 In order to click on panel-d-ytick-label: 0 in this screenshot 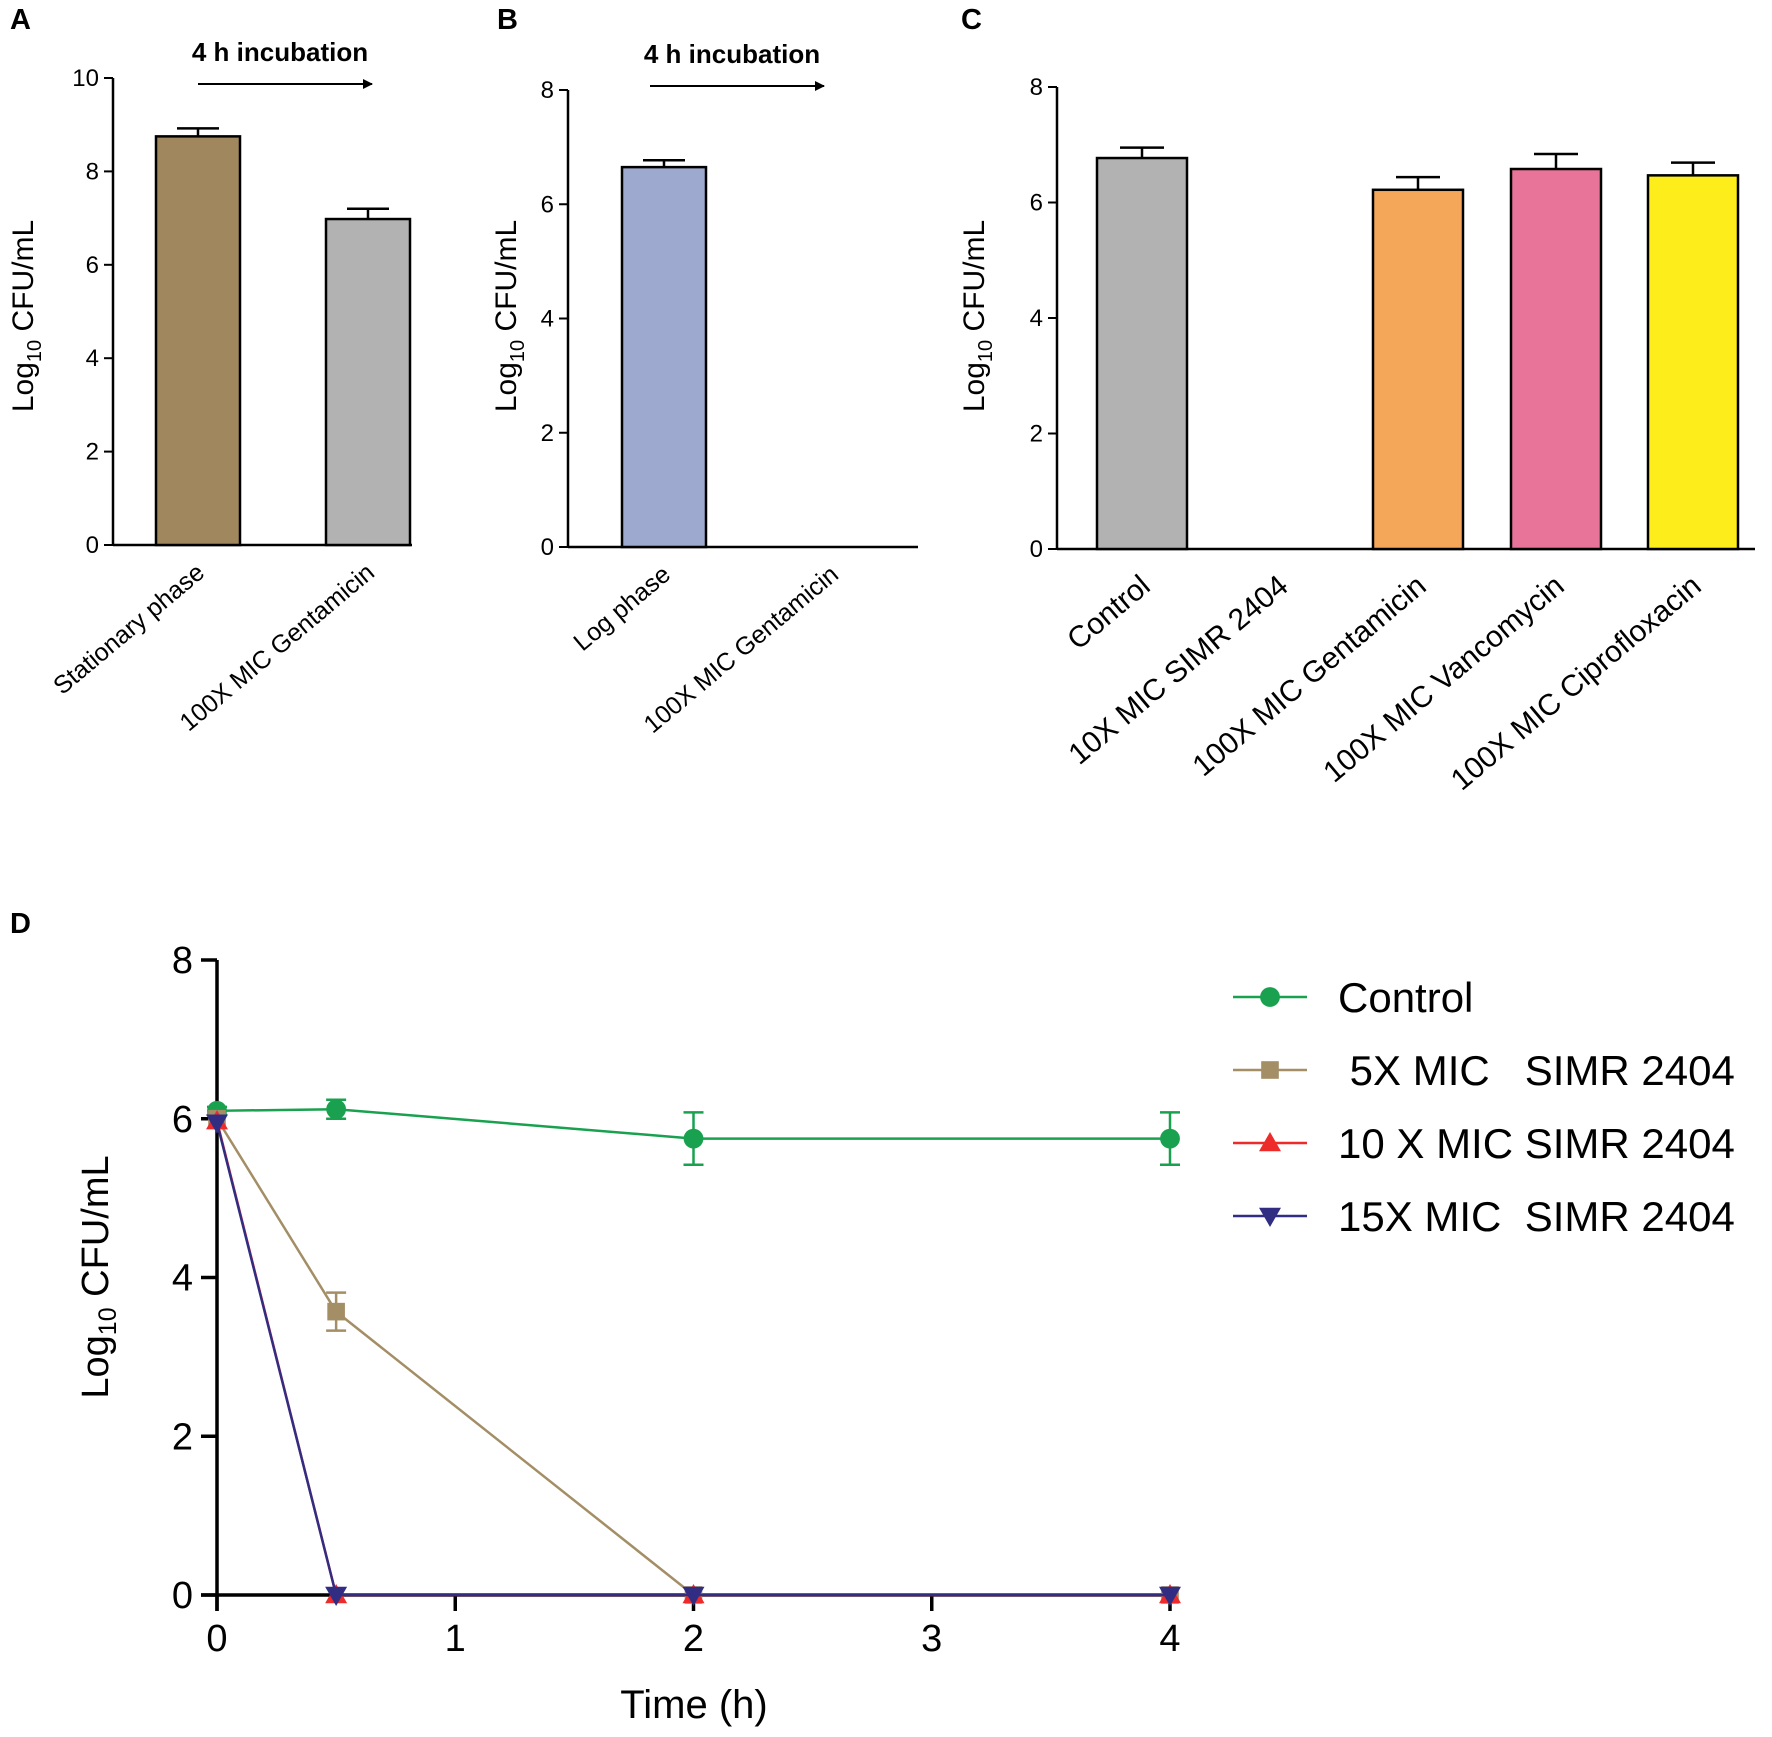, I will do `click(182, 1596)`.